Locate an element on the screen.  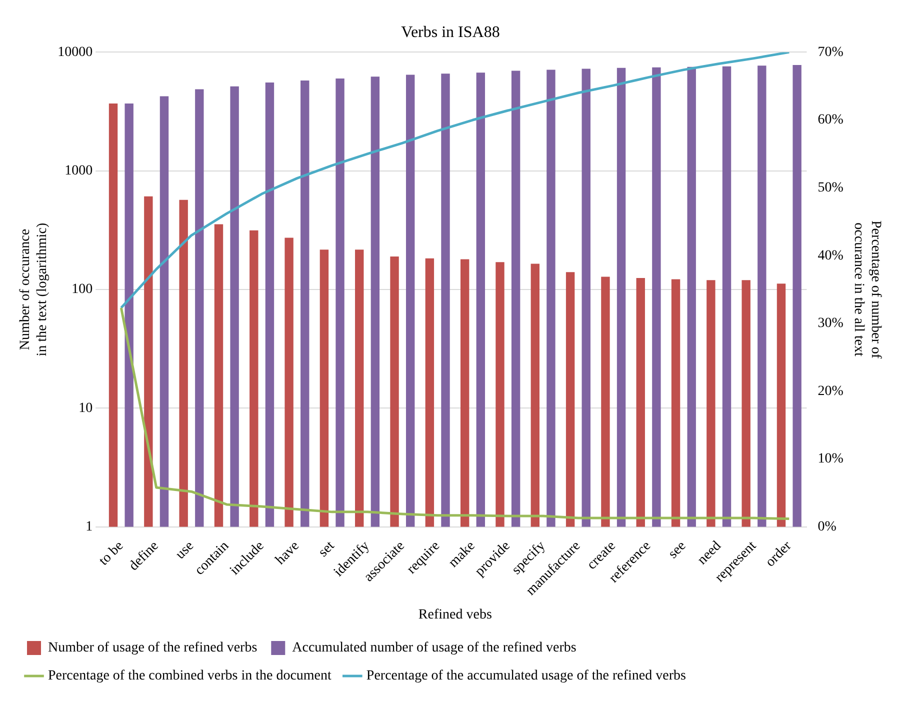
y2-axis-title: Percentage of number of occurance in the all text is located at coordinates (867, 289).